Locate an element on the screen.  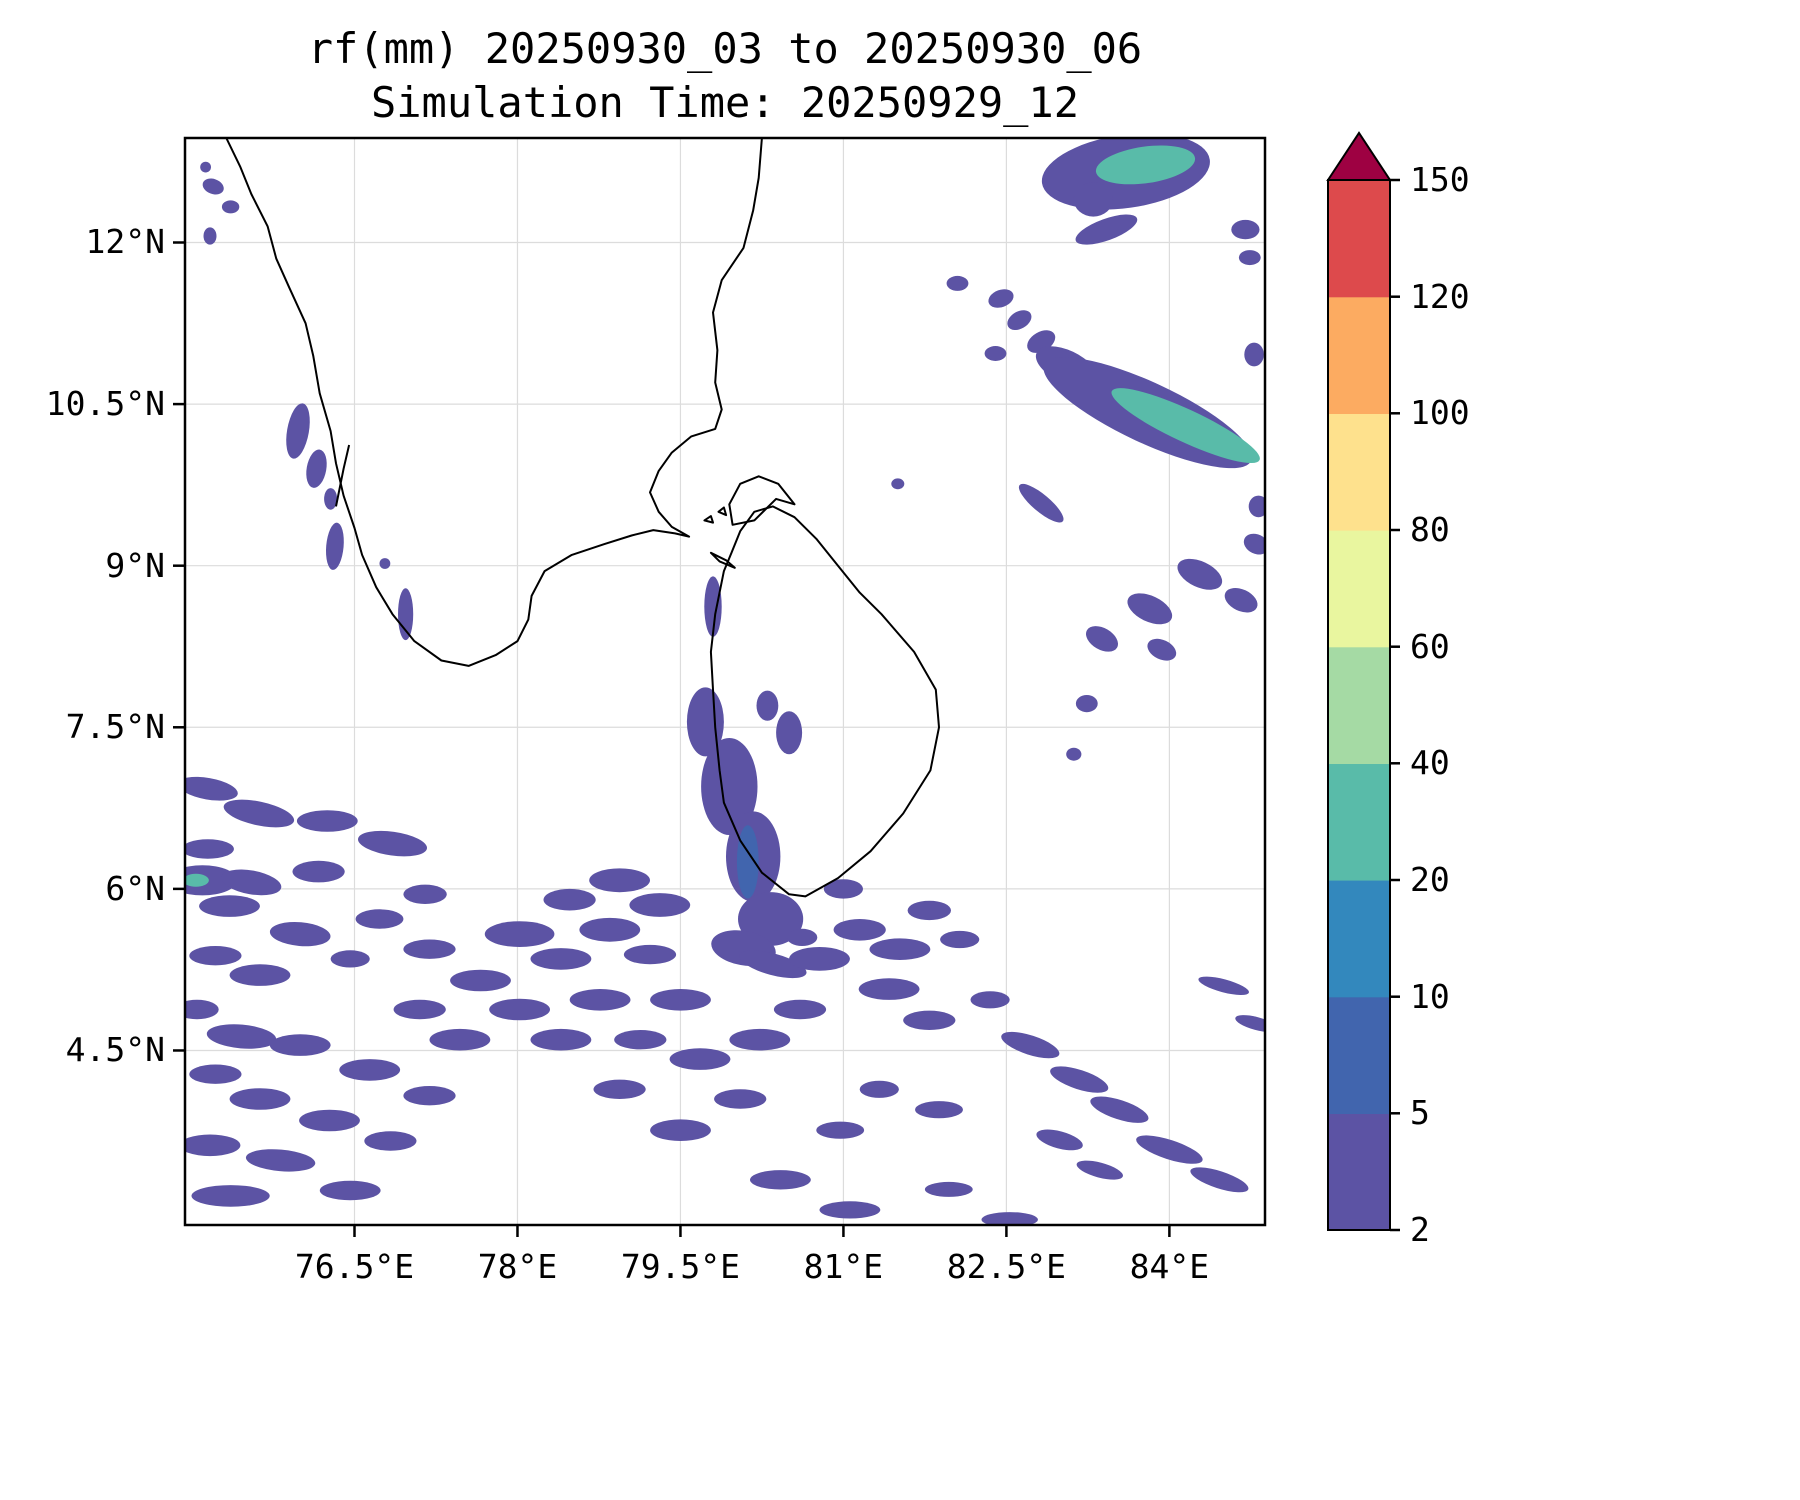
colorbar-tick-label: 100 is located at coordinates (1440, 413).